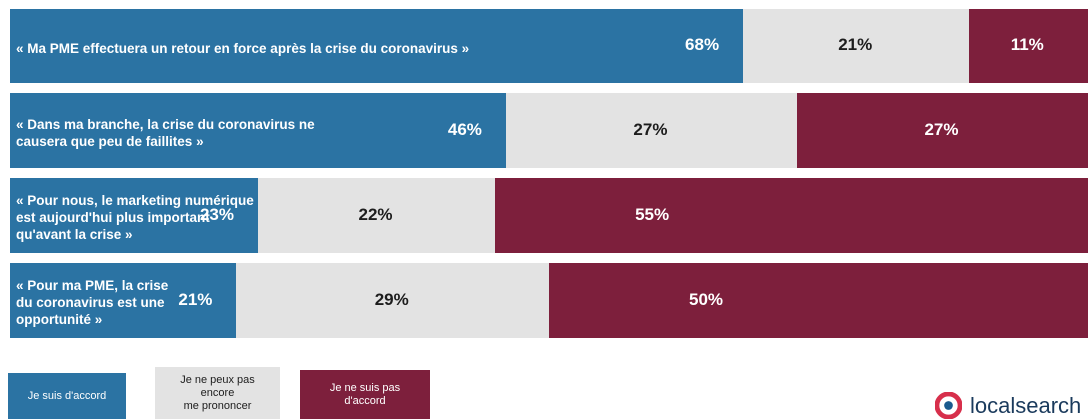  Describe the element at coordinates (706, 299) in the screenshot. I see `value-label-disagree: 50%` at that location.